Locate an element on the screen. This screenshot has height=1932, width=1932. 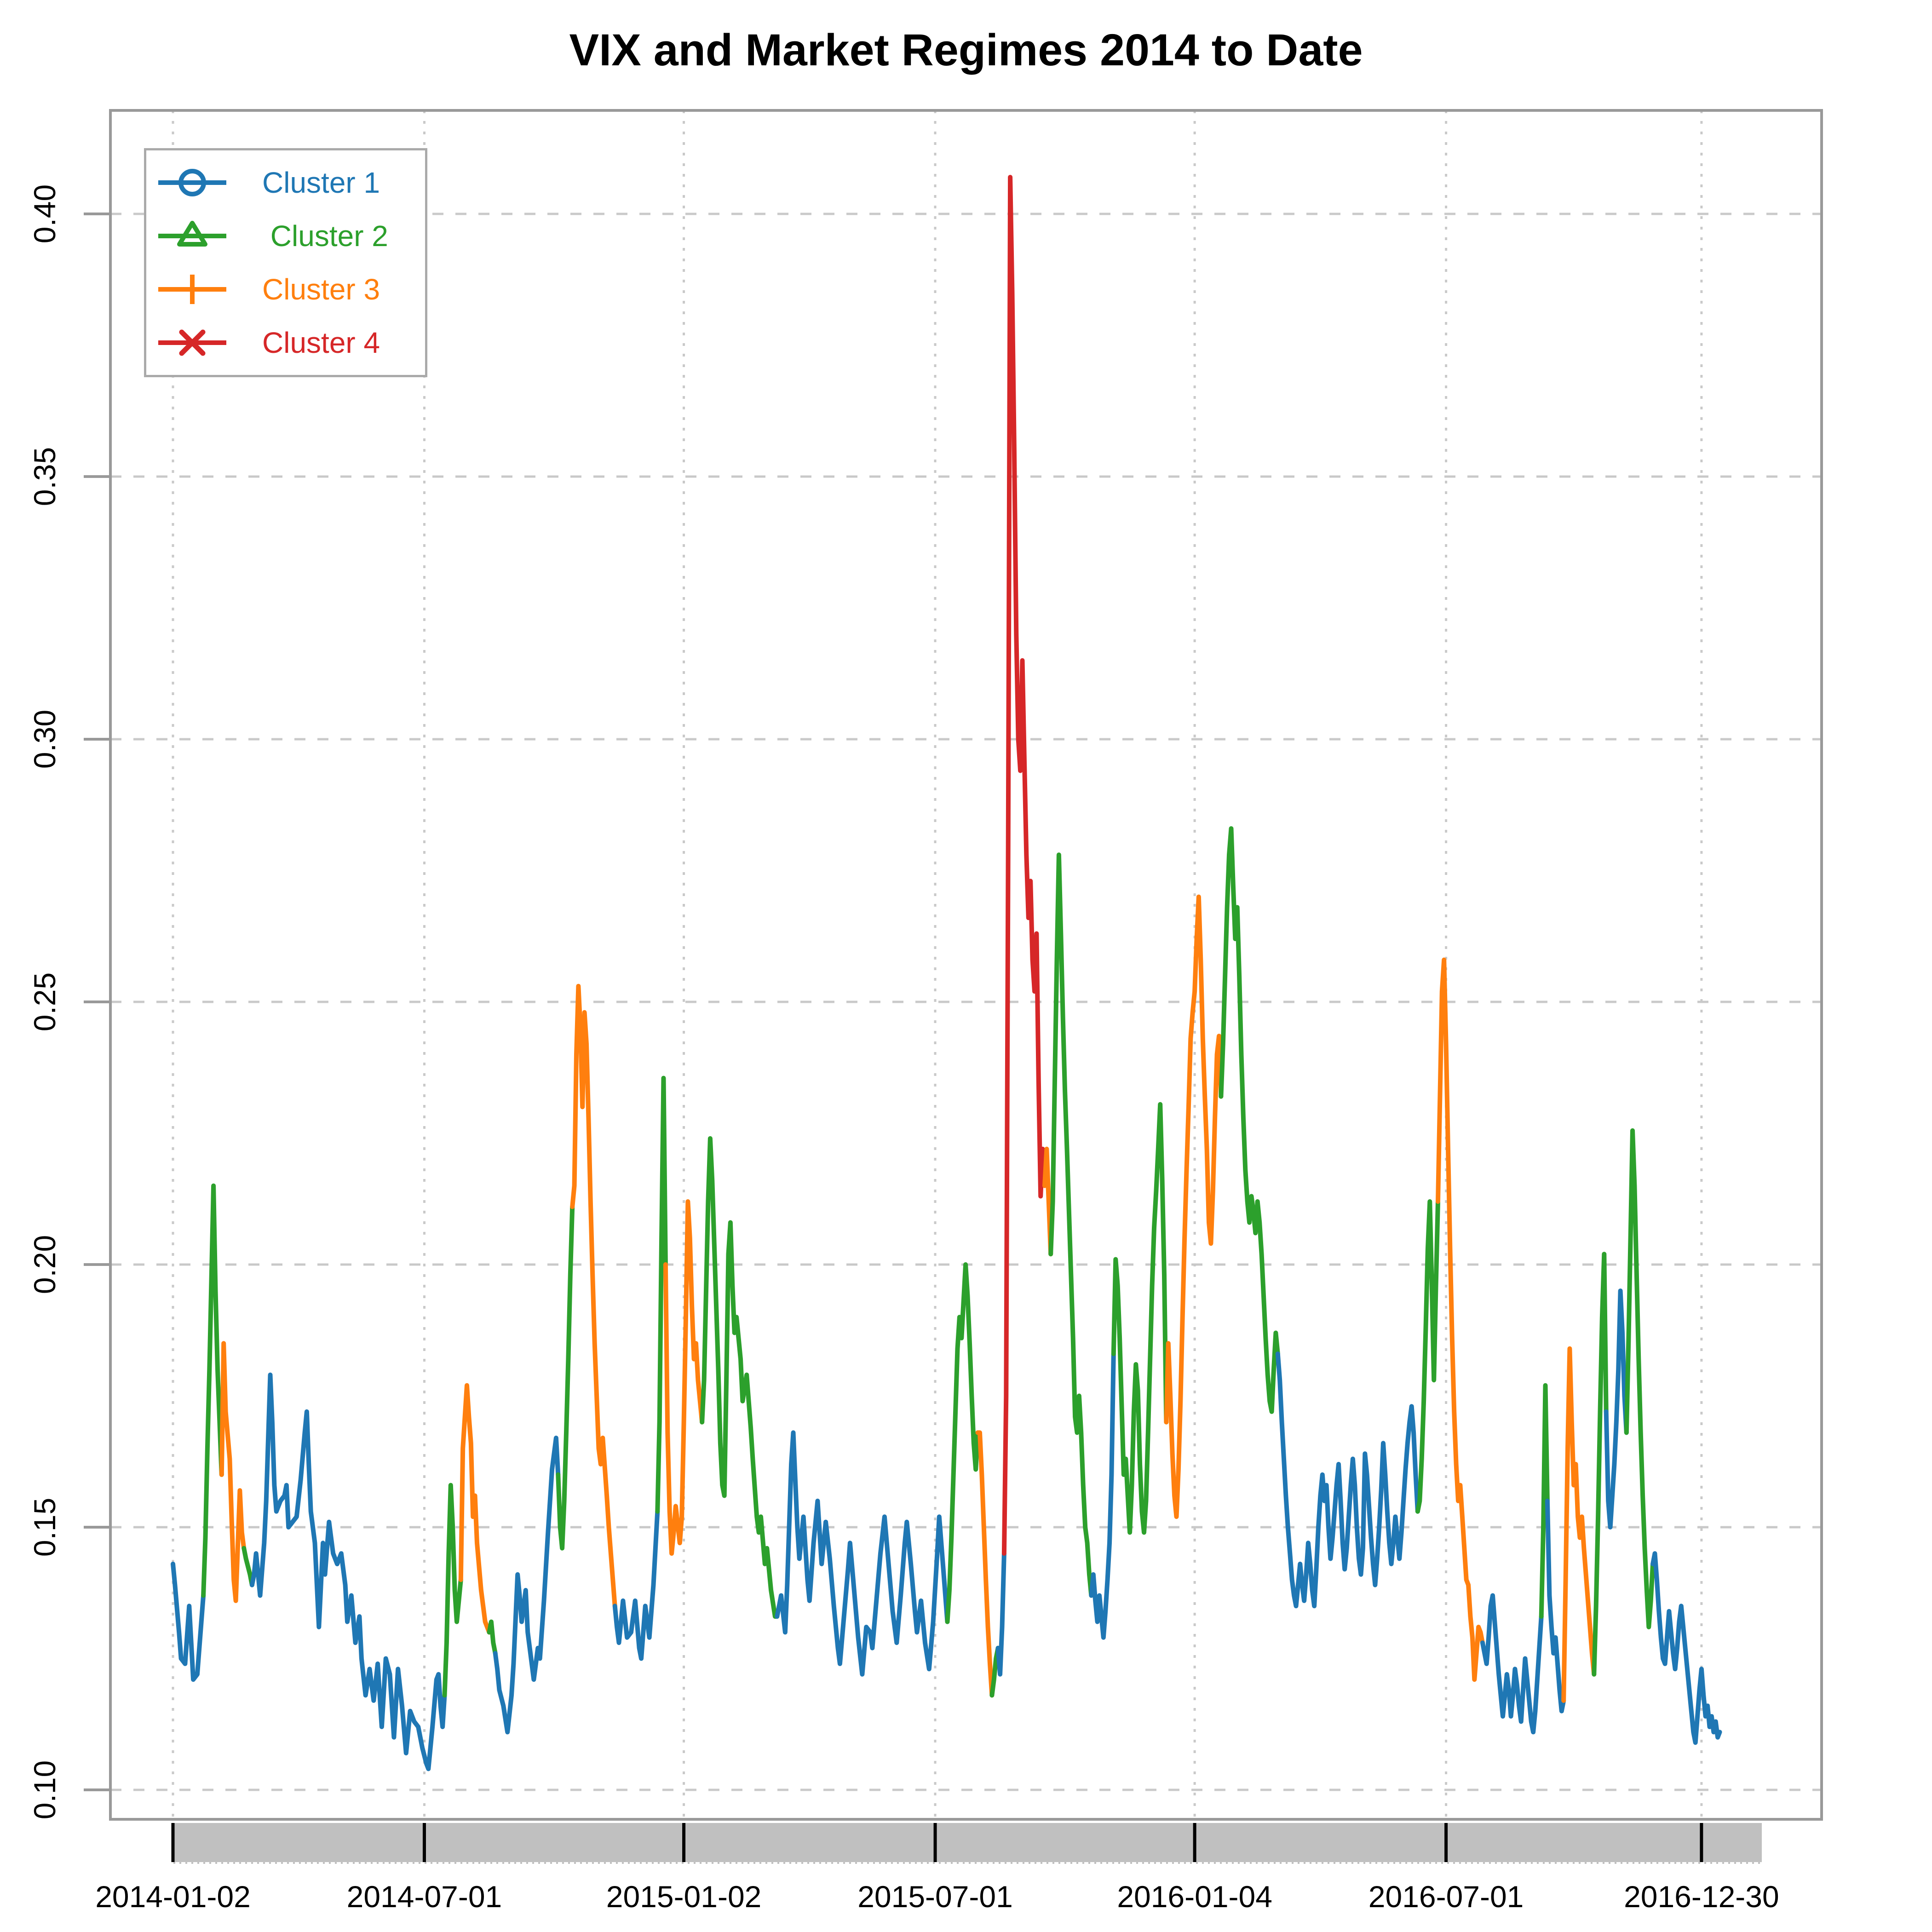
x-tick-label: 2015-07-01 is located at coordinates (935, 1897).